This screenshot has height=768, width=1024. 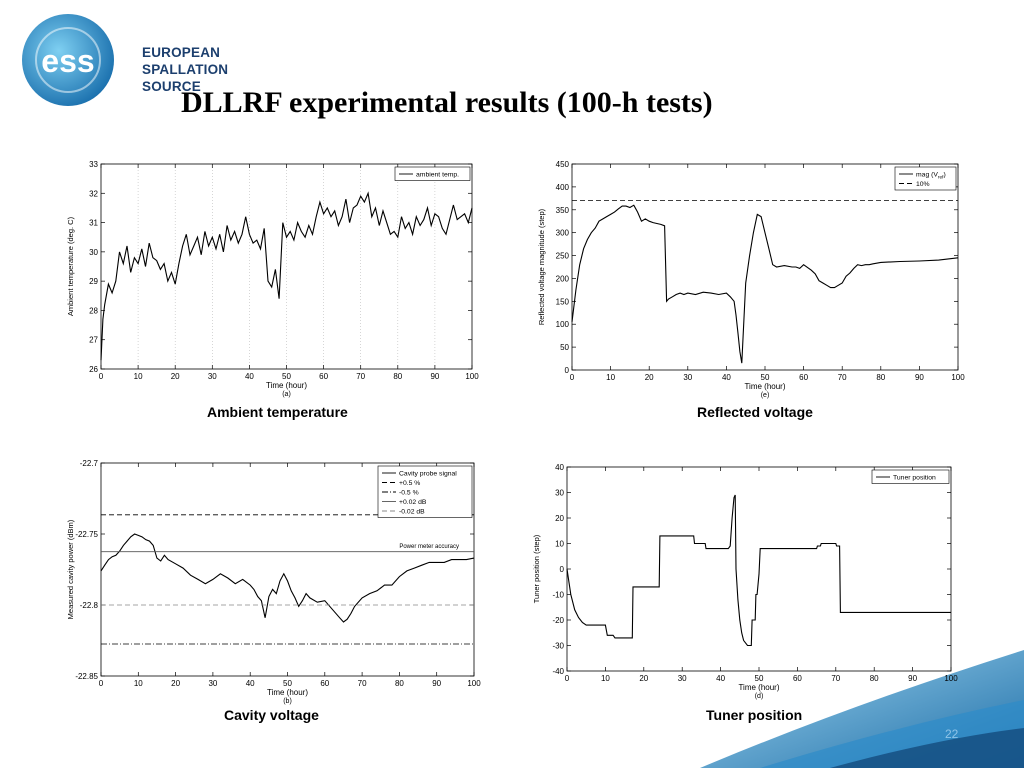 What do you see at coordinates (171, 86) in the screenshot?
I see `brand-name-line: SOURCE` at bounding box center [171, 86].